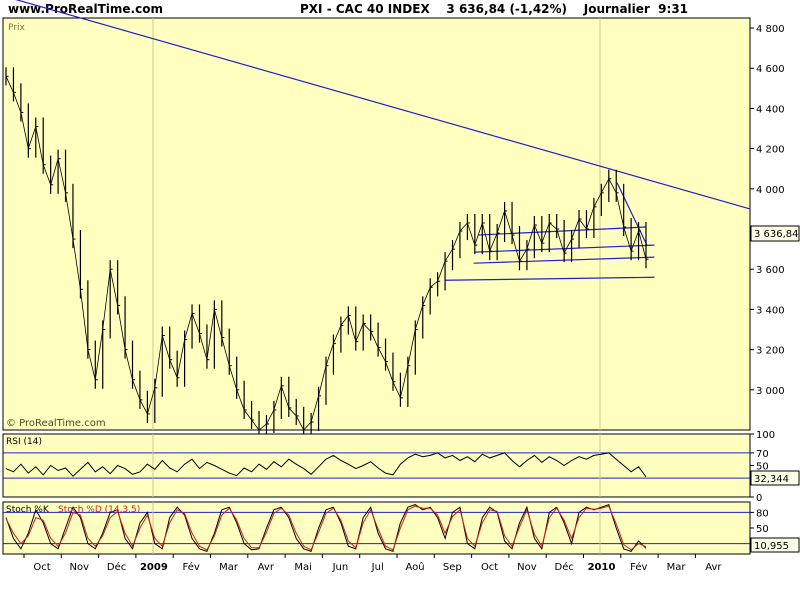 The height and width of the screenshot is (600, 800). What do you see at coordinates (340, 567) in the screenshot?
I see `xtick-label: Jun` at bounding box center [340, 567].